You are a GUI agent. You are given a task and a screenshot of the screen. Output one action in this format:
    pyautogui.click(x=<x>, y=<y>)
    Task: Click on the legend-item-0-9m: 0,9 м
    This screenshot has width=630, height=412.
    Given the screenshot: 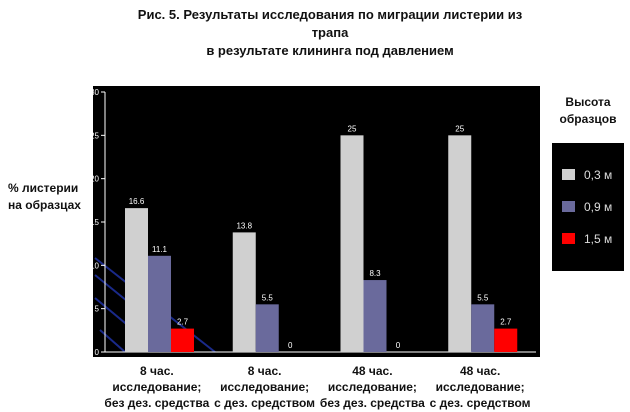 What is the action you would take?
    pyautogui.click(x=592, y=207)
    